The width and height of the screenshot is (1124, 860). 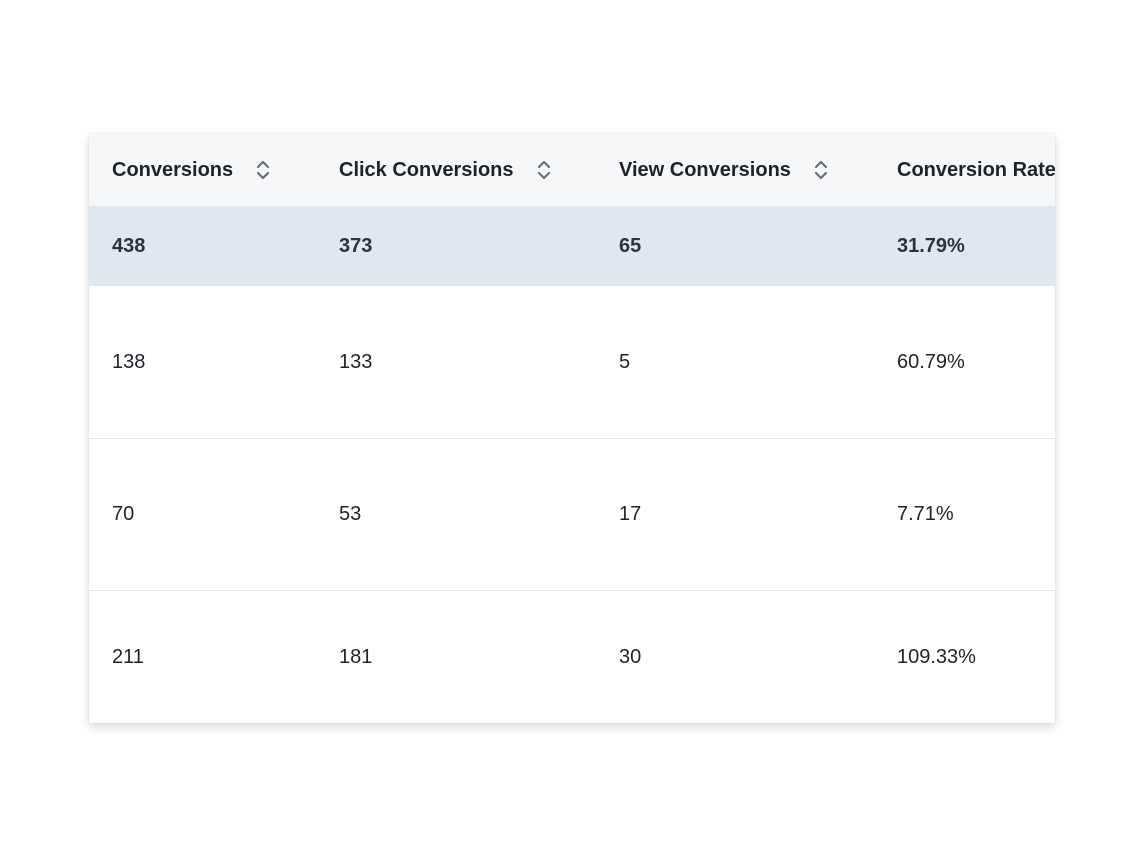 I want to click on cell-conversions: 211, so click(x=128, y=656).